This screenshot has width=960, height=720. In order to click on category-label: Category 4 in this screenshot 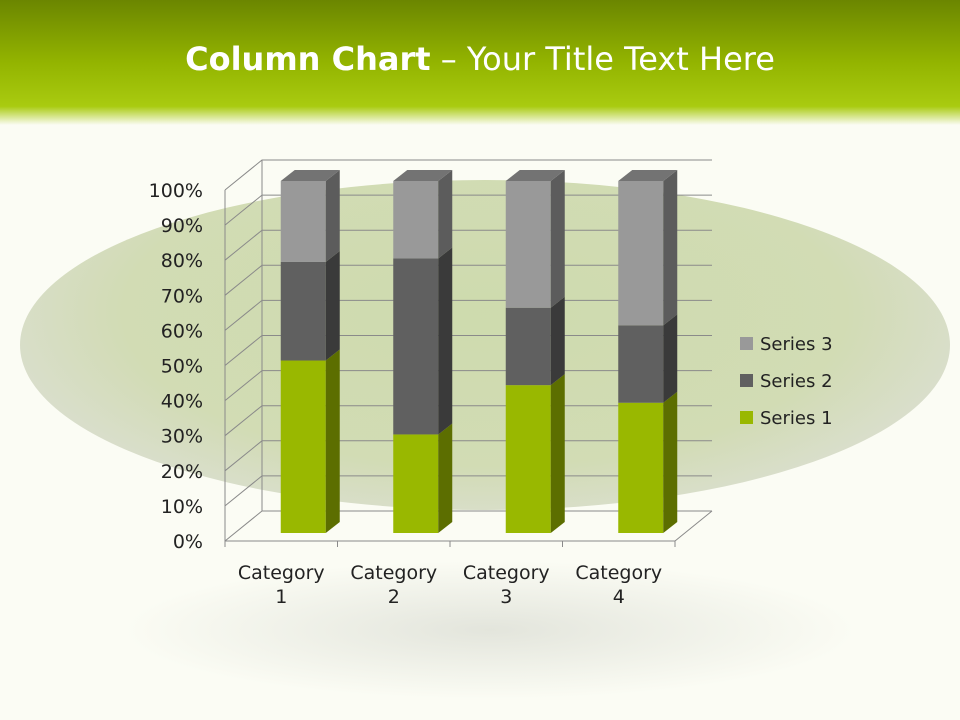, I will do `click(618, 585)`.